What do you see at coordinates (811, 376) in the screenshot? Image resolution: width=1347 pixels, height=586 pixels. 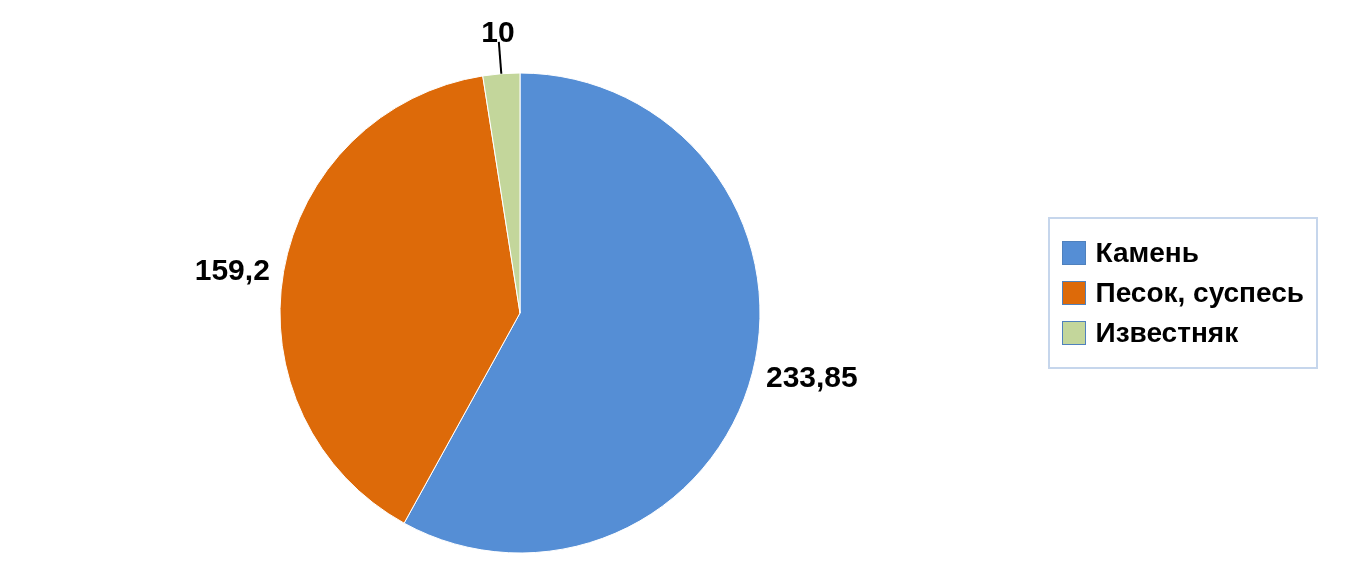 I see `data-label: 233,85` at bounding box center [811, 376].